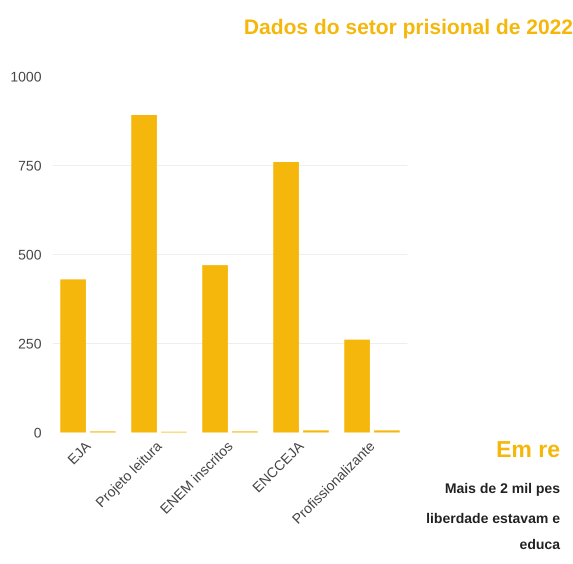 Image resolution: width=573 pixels, height=564 pixels. What do you see at coordinates (30, 166) in the screenshot?
I see `y-tick-label: 750` at bounding box center [30, 166].